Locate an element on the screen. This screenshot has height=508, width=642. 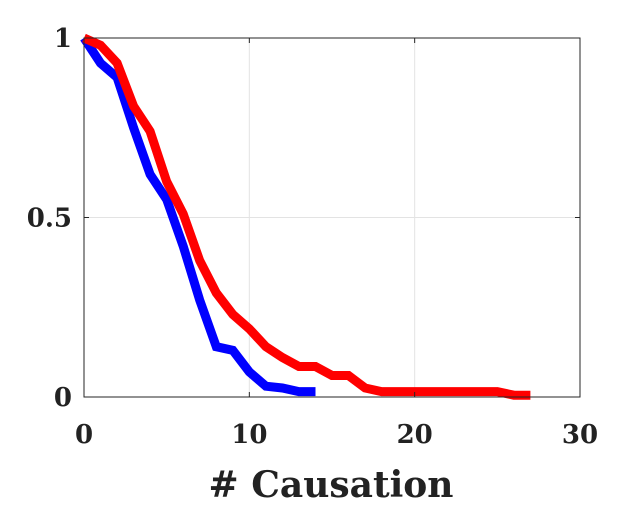
x-tick-label: 10 is located at coordinates (249, 435).